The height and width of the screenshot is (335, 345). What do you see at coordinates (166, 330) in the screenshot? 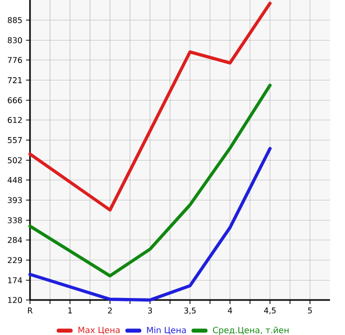
I see `legend-label: Min Цена` at bounding box center [166, 330].